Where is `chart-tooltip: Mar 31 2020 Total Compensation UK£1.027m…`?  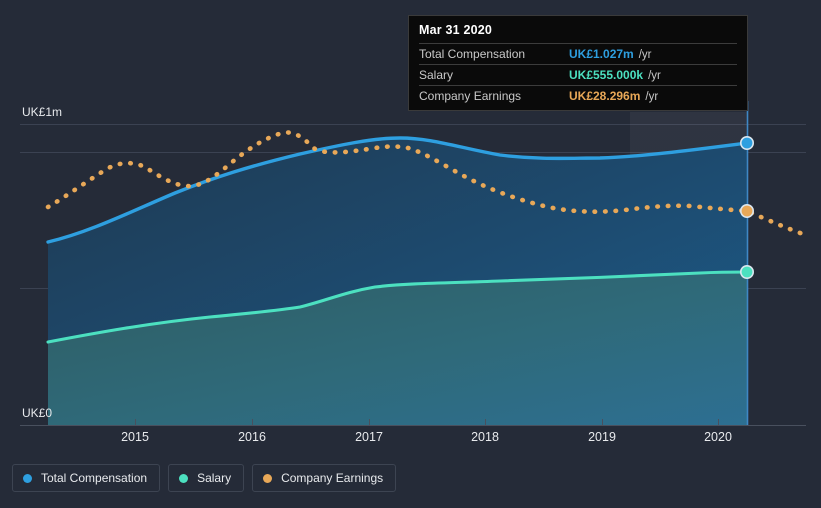
chart-tooltip: Mar 31 2020 Total Compensation UK£1.027m… is located at coordinates (578, 63).